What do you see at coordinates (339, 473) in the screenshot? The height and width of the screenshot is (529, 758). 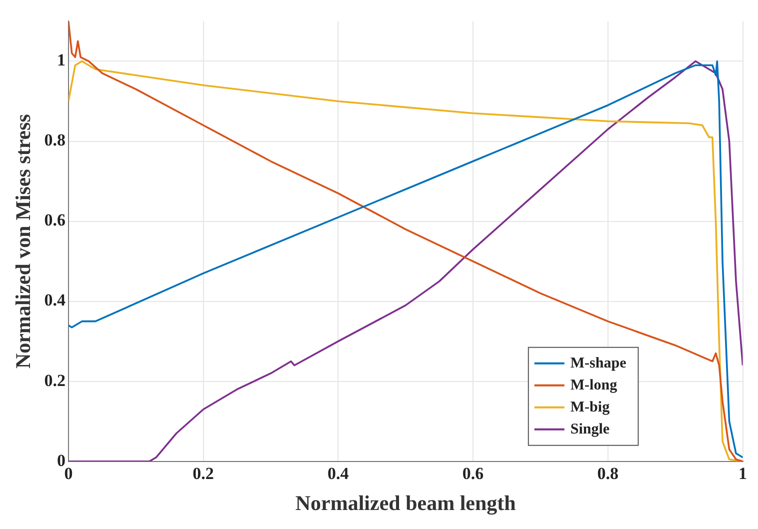 I see `x-tick-label: 0.4` at bounding box center [339, 473].